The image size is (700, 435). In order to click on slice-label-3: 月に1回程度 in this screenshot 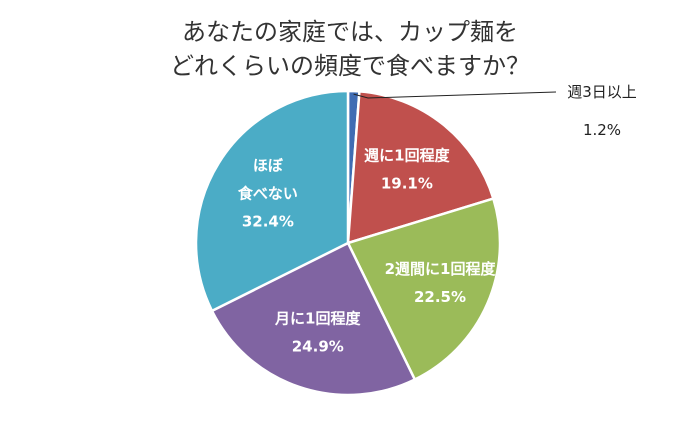, I will do `click(317, 318)`.